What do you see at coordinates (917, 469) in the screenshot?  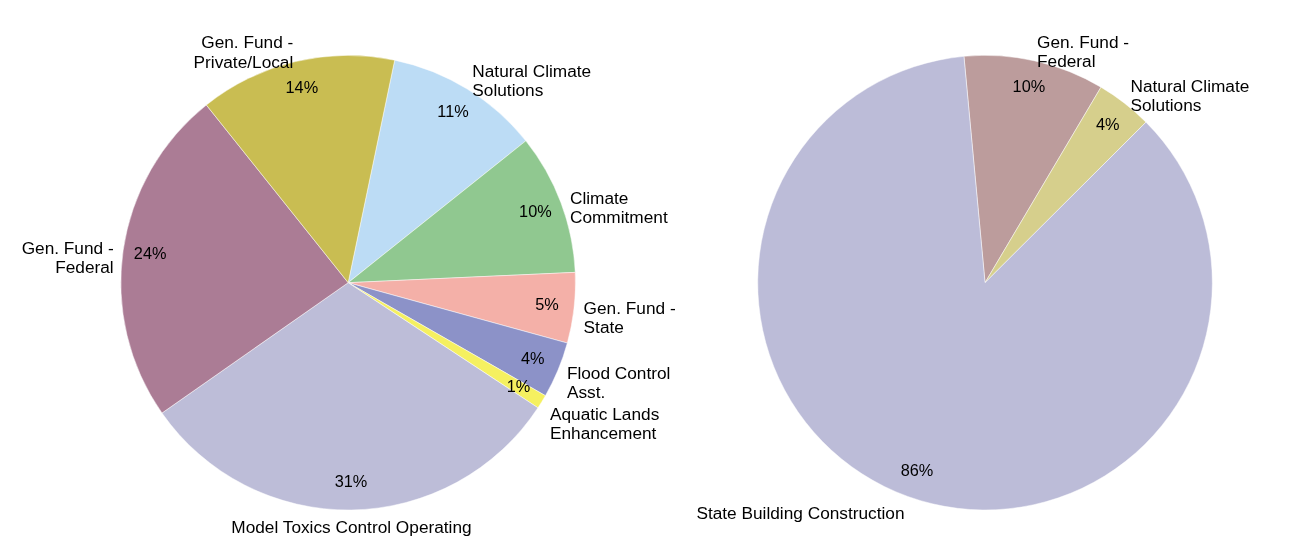 I see `data-label: 86%` at bounding box center [917, 469].